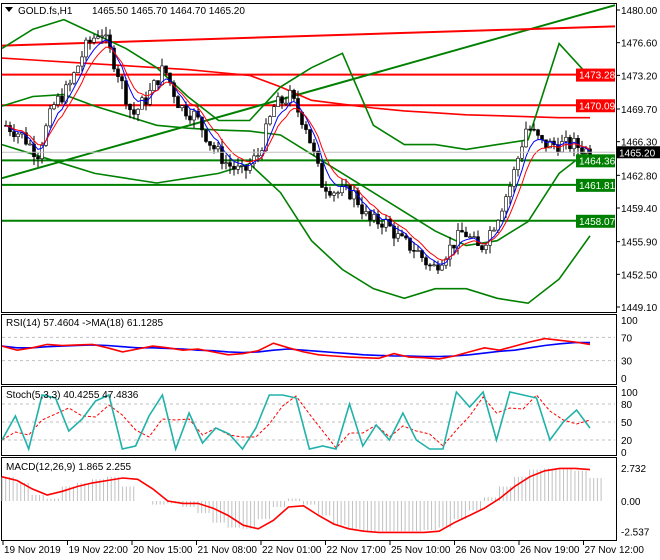  Describe the element at coordinates (639, 176) in the screenshot. I see `price-tick-label: 1462.80` at that location.